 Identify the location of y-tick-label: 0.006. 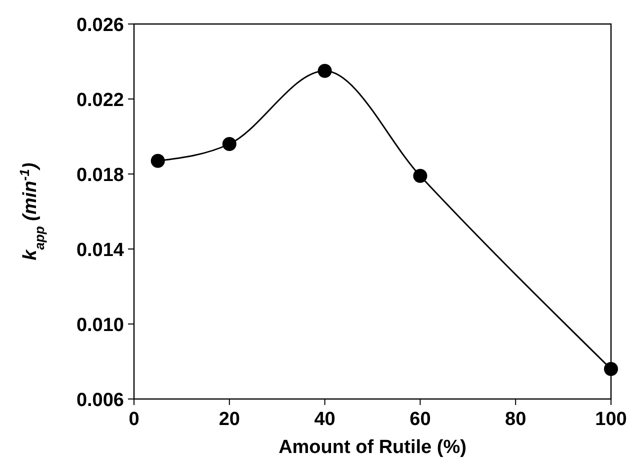
(100, 400).